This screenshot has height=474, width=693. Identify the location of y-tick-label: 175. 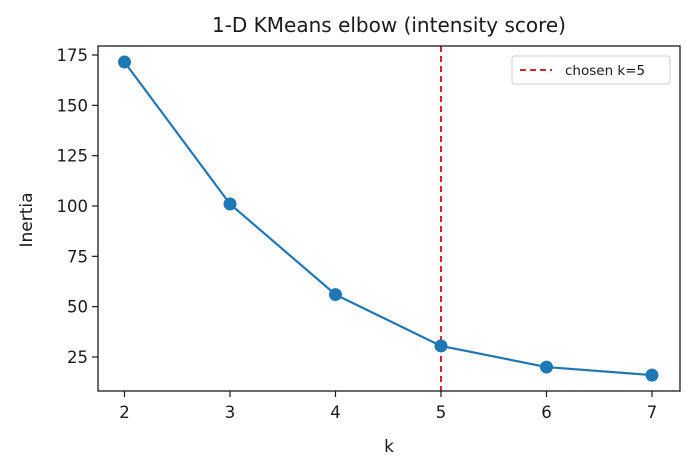
(73, 55).